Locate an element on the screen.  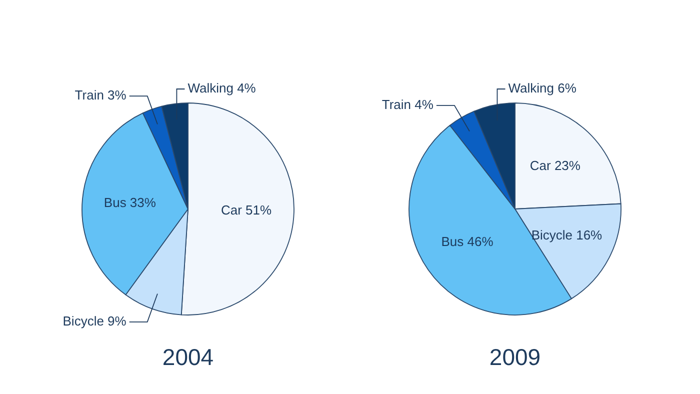
slice-label: Car 51% is located at coordinates (246, 210).